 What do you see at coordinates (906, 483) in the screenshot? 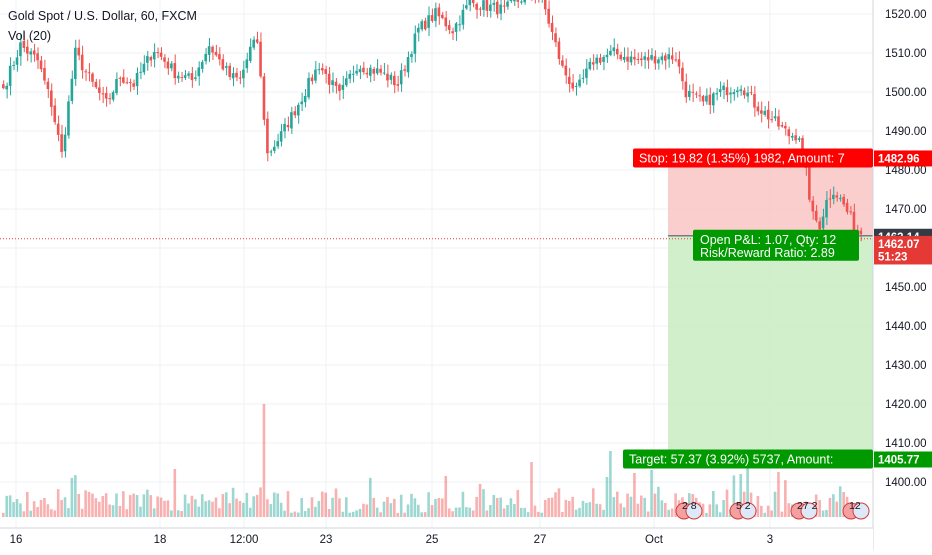
I see `price-tick-label: 1400.00` at bounding box center [906, 483].